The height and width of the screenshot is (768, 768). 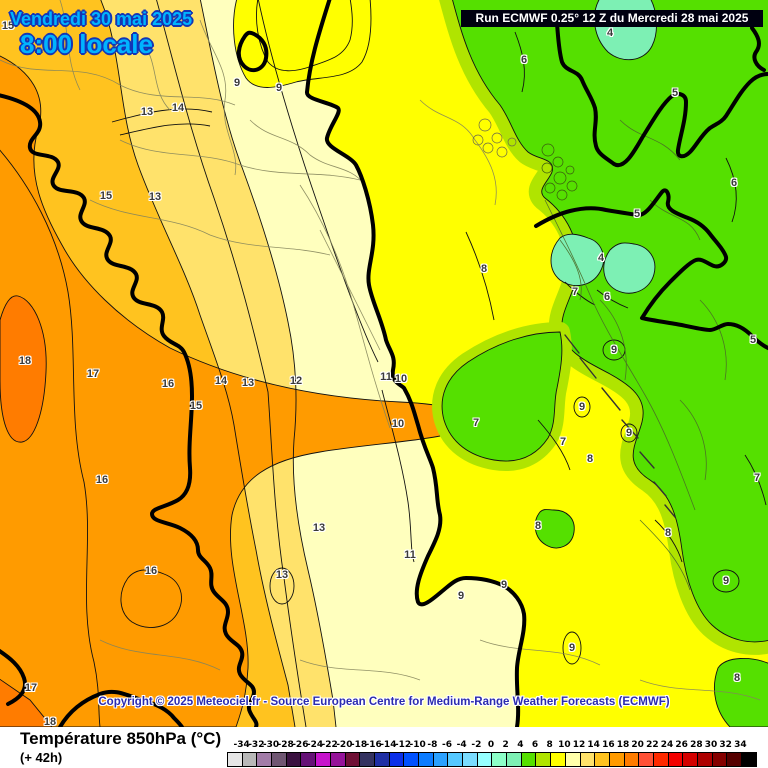 I want to click on colorbar-tick: -8, so click(x=432, y=745).